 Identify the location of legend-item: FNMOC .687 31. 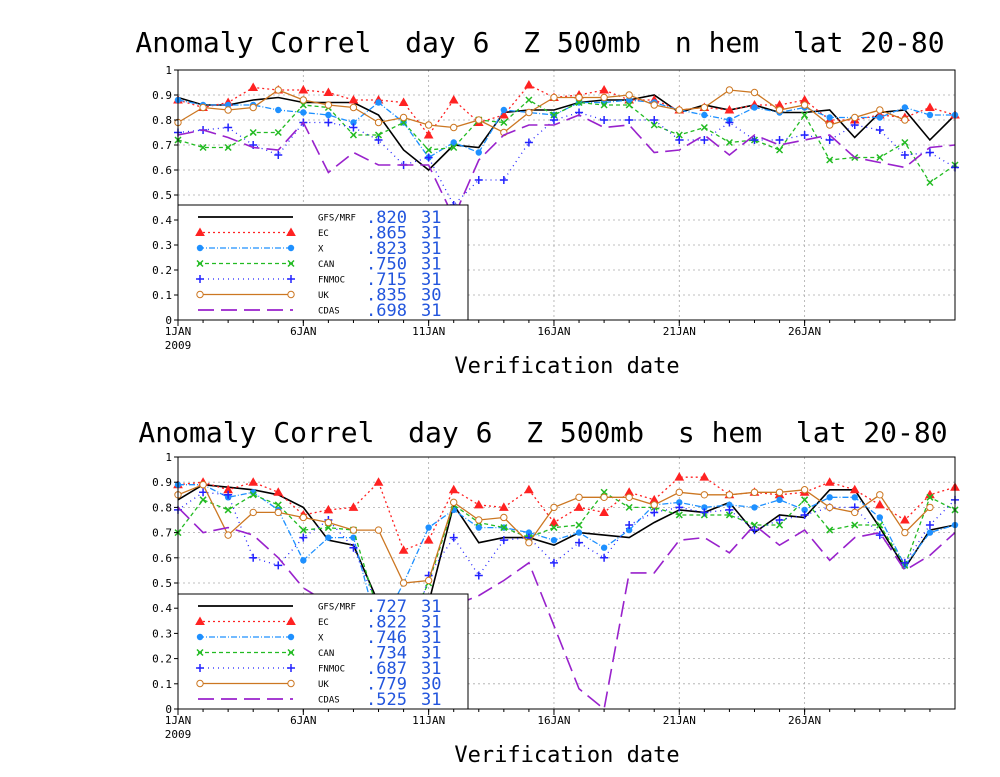
(318, 669).